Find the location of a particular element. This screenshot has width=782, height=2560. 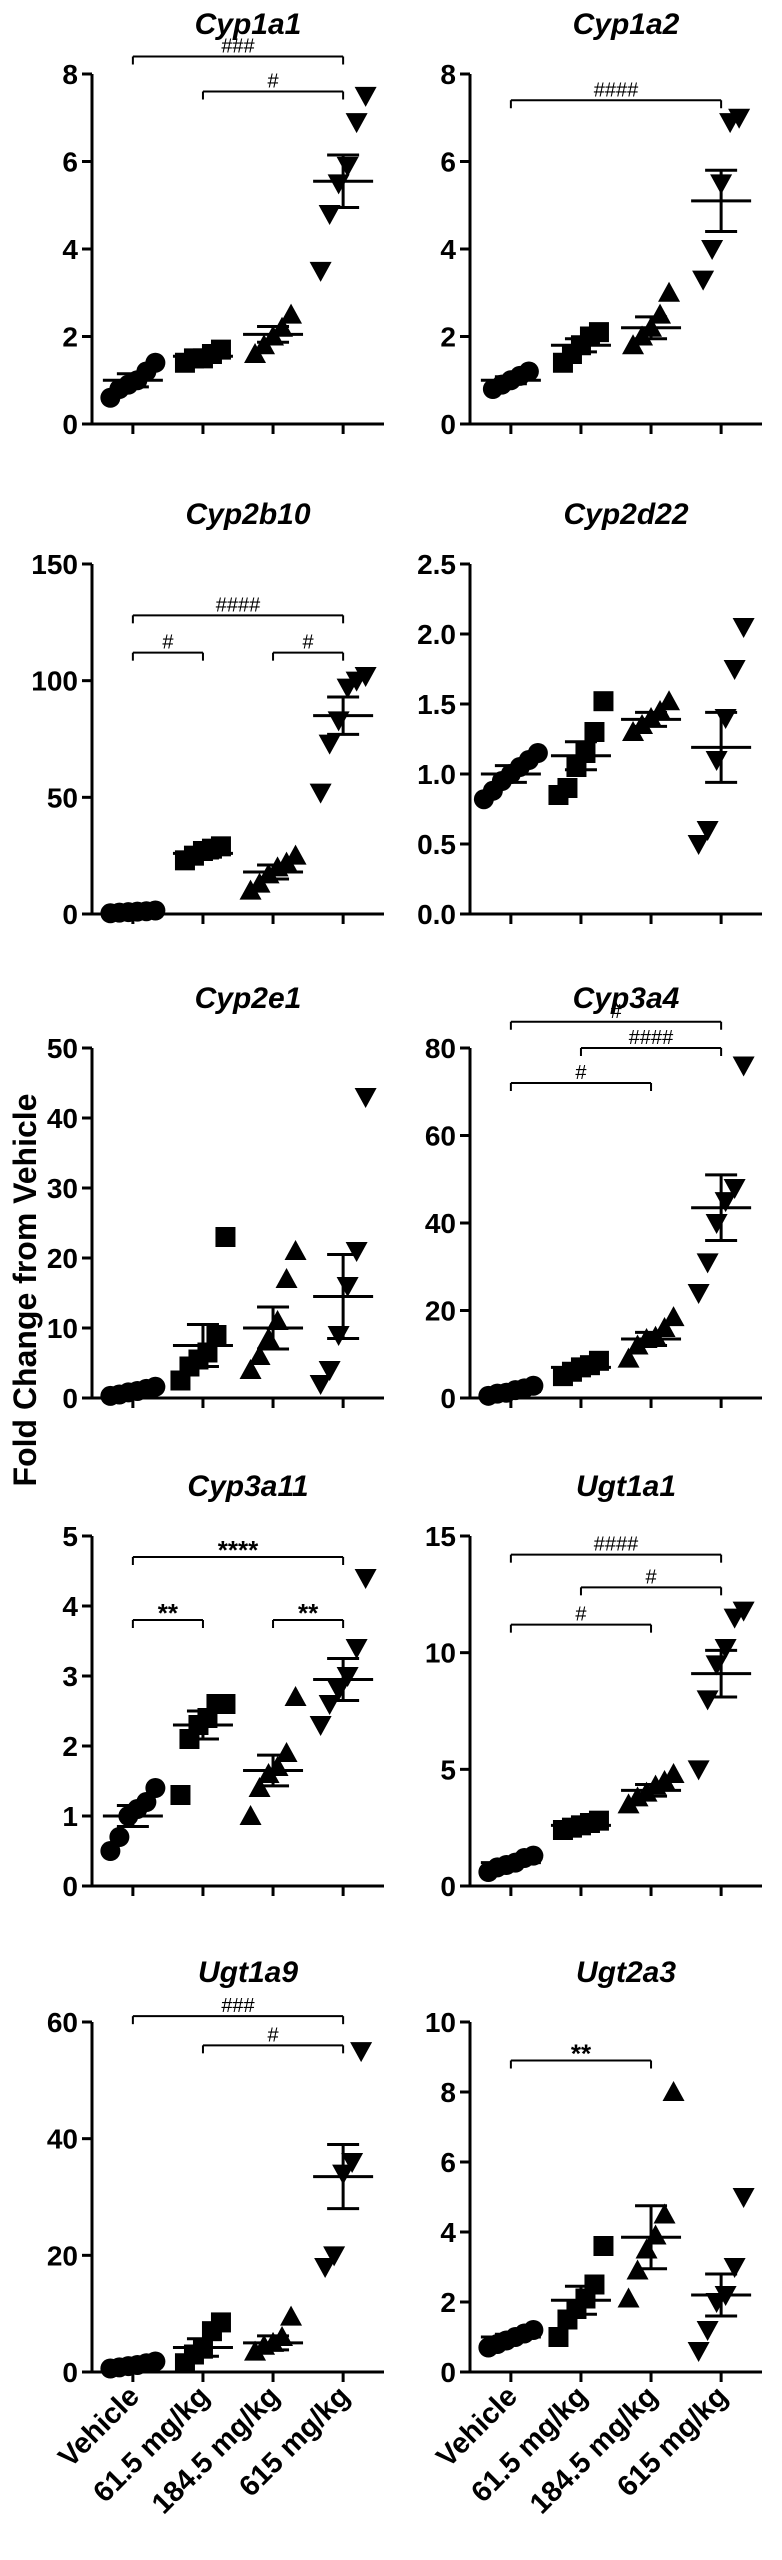

panel-cyp2d22: Cyp2d22 0.0 0.5 1.0 1.5 2.0 2.5 is located at coordinates (589, 714).